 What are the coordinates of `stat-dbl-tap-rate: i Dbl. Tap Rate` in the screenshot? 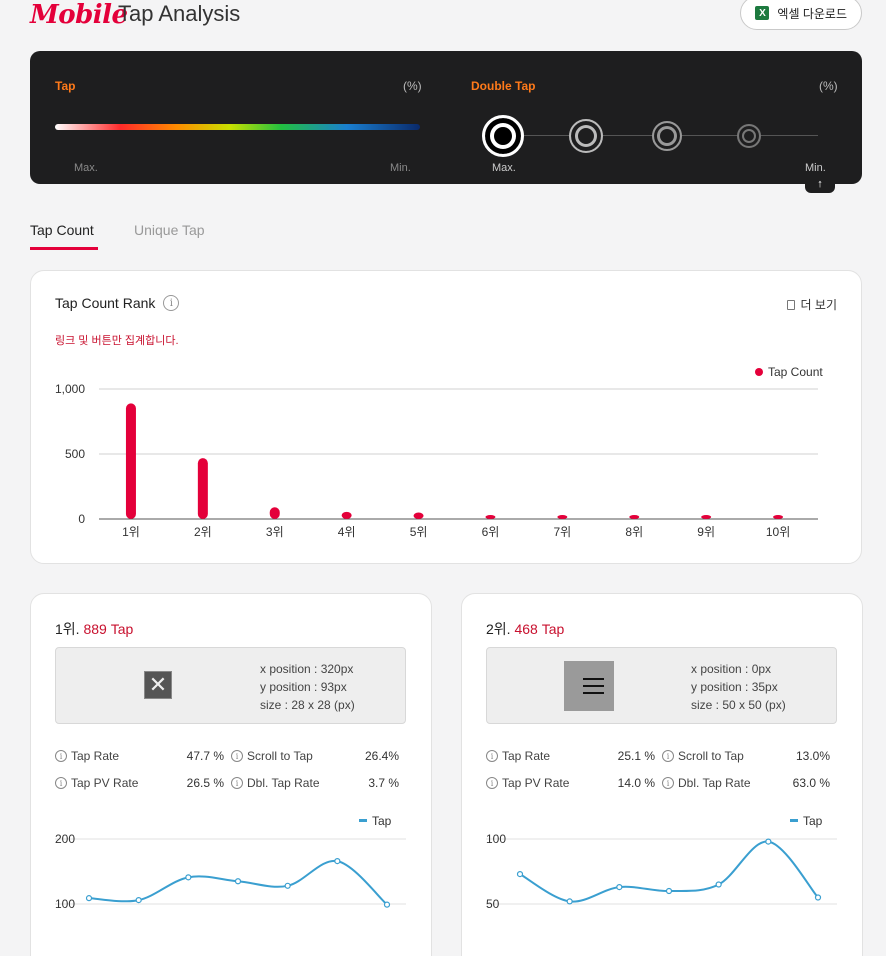 It's located at (275, 783).